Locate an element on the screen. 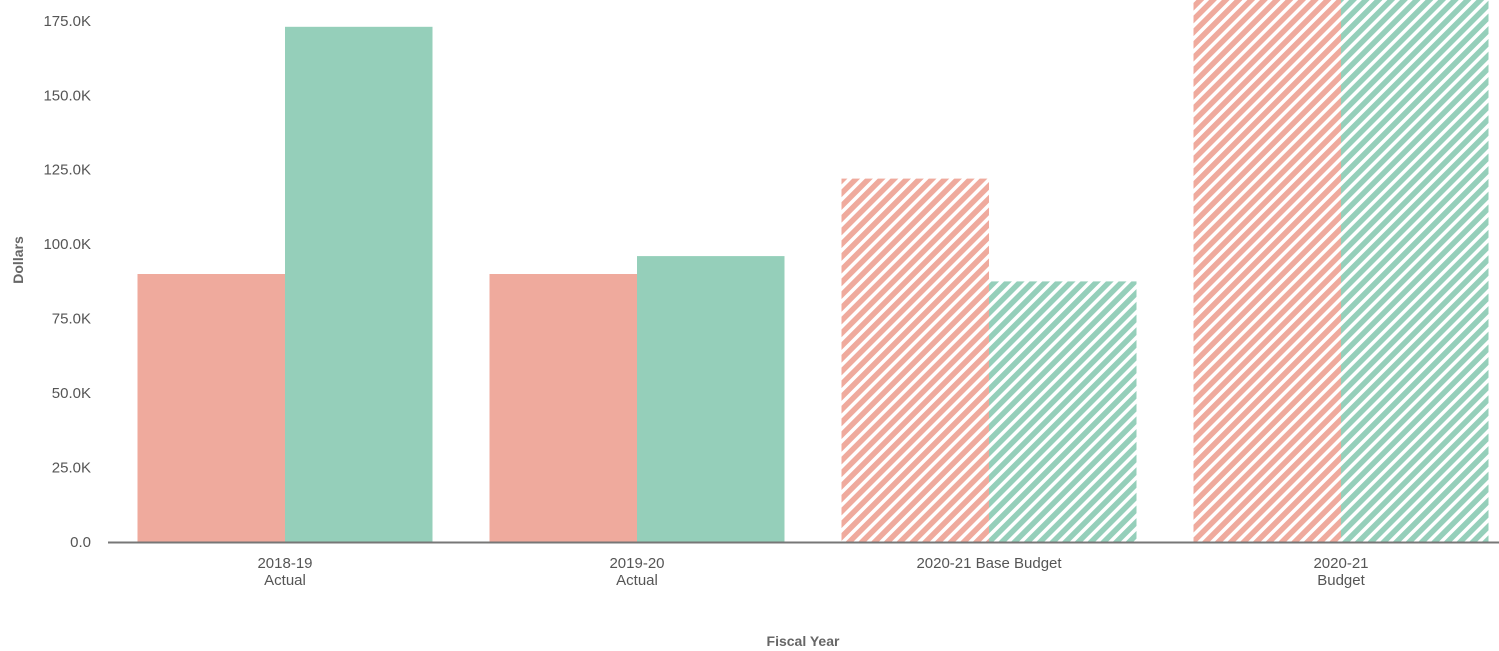 The image size is (1499, 651). x-tick-label: 2020-21 Budget is located at coordinates (1340, 572).